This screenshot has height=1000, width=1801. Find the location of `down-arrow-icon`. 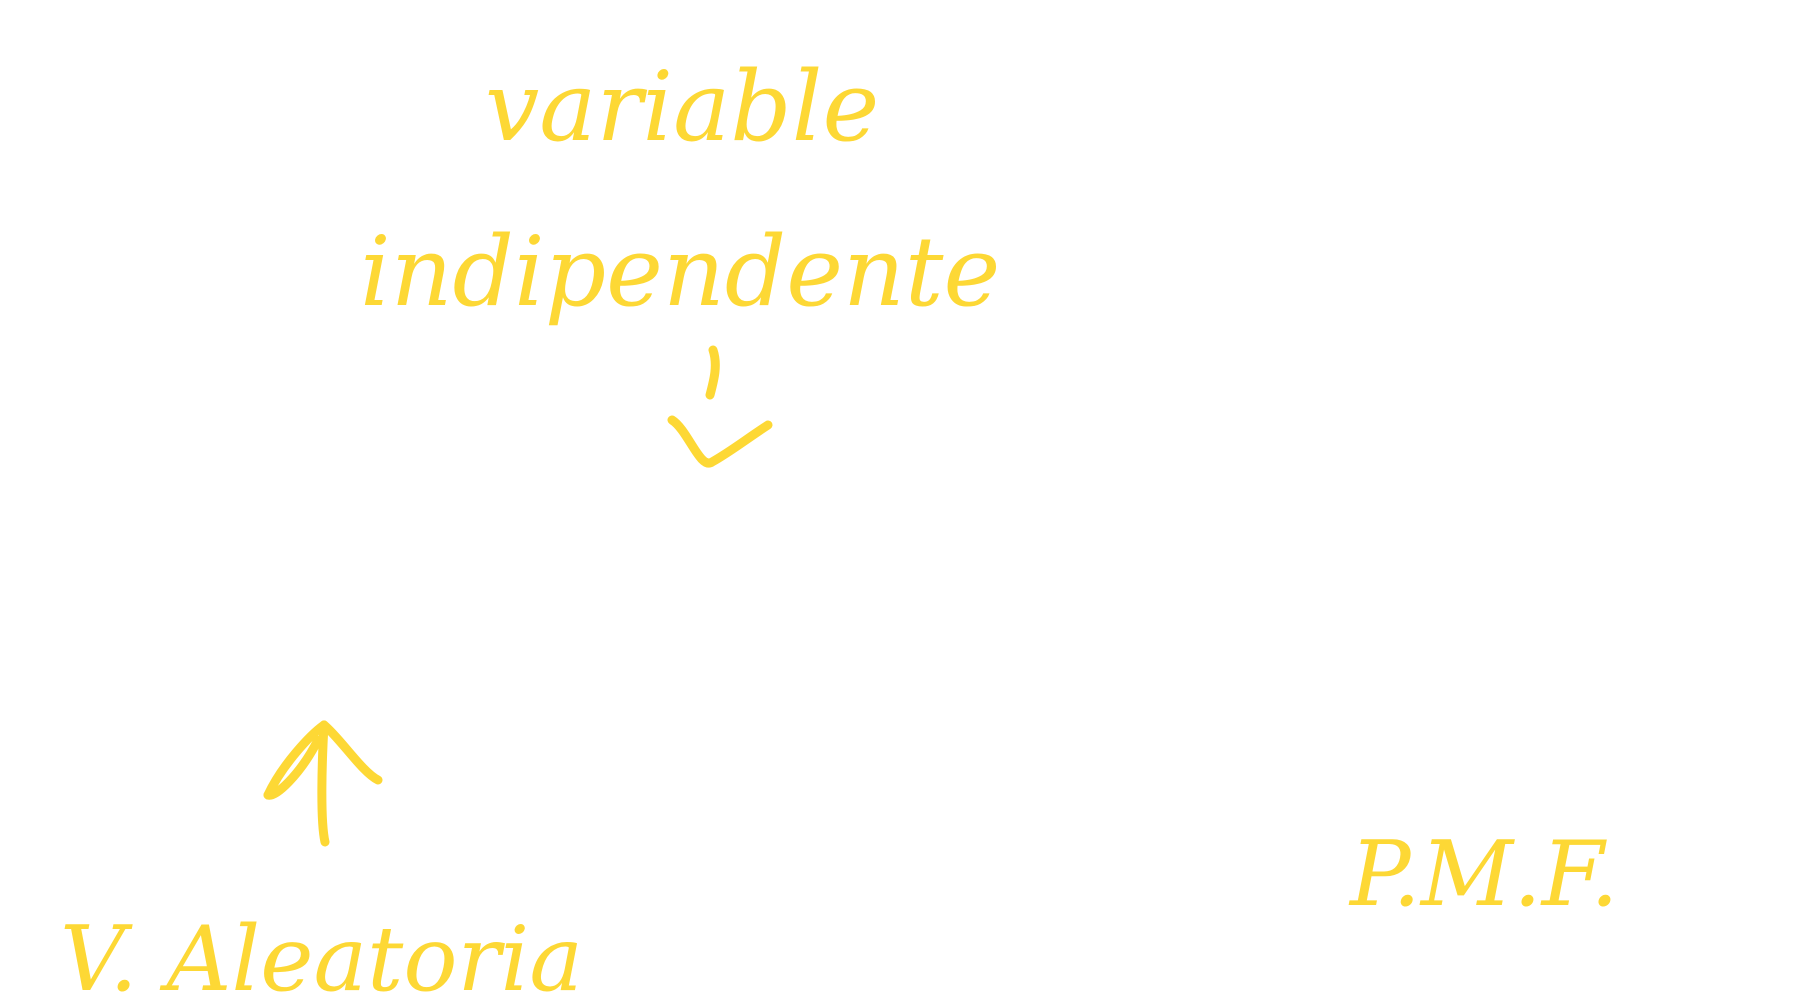

down-arrow-icon is located at coordinates (720, 406).